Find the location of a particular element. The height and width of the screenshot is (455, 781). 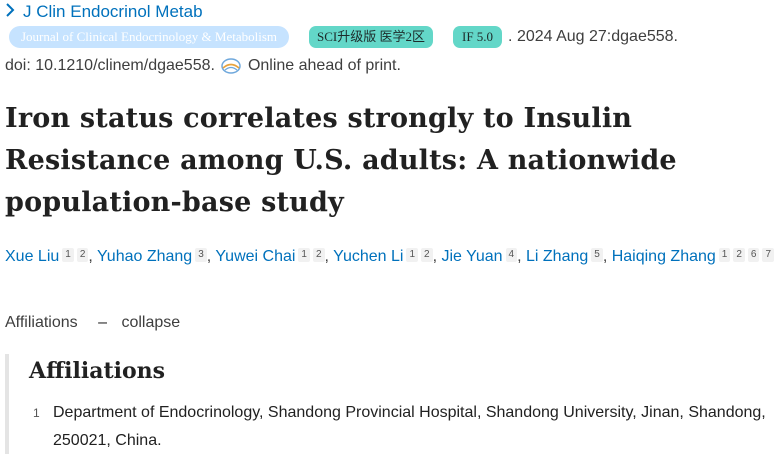

affiliation-ref: 5 is located at coordinates (597, 255).